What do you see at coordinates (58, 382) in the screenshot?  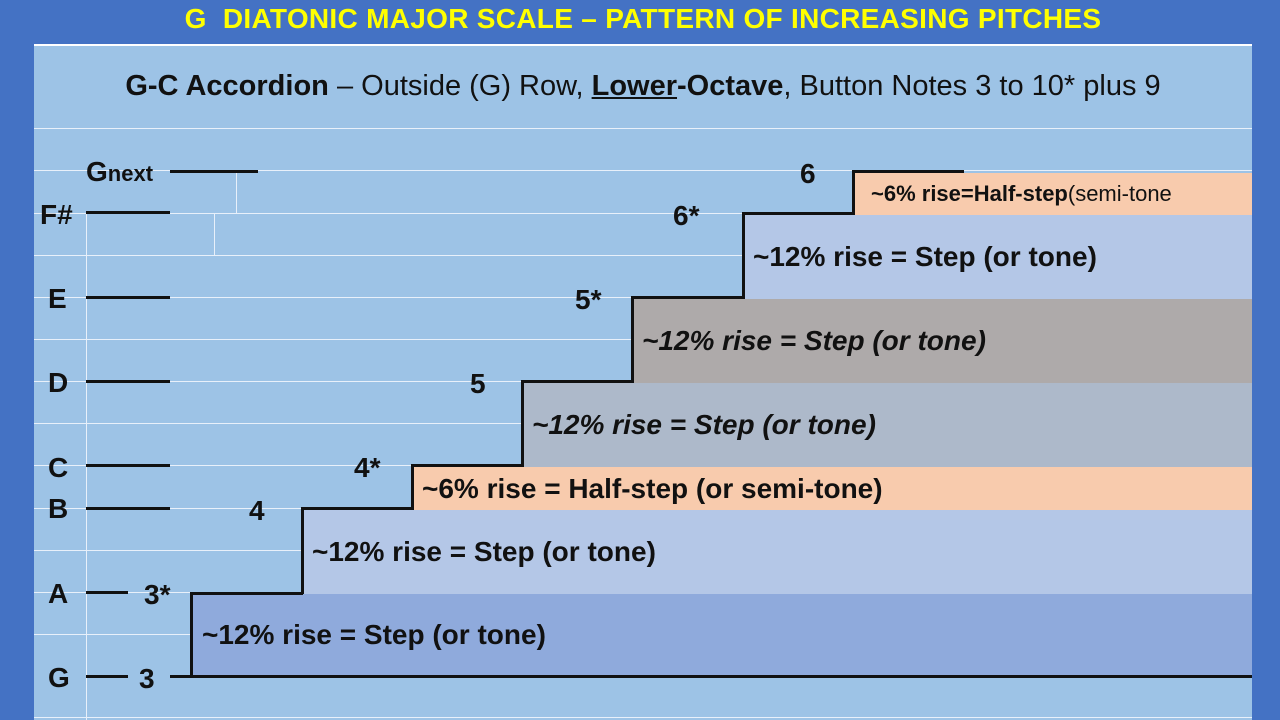 I see `note-label-d: D` at bounding box center [58, 382].